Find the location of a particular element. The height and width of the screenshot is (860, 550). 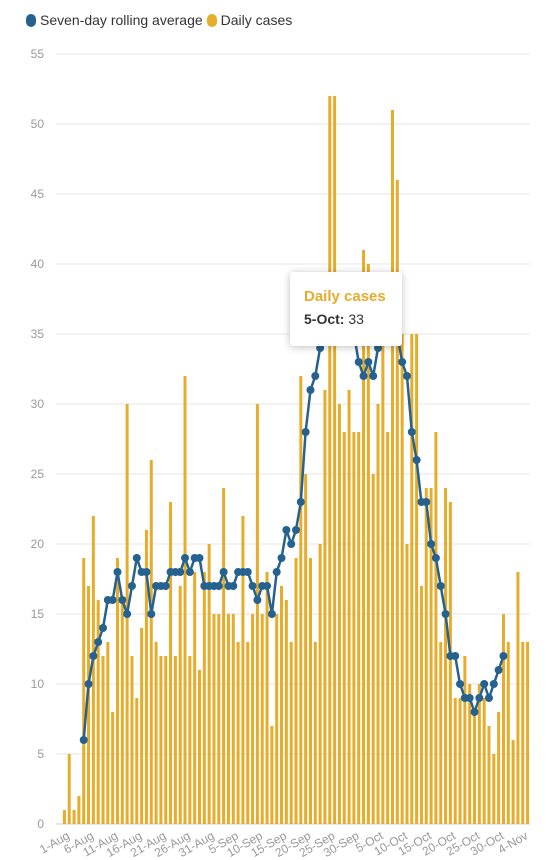

tooltip-row: 5-Oct: 33 is located at coordinates (346, 319).